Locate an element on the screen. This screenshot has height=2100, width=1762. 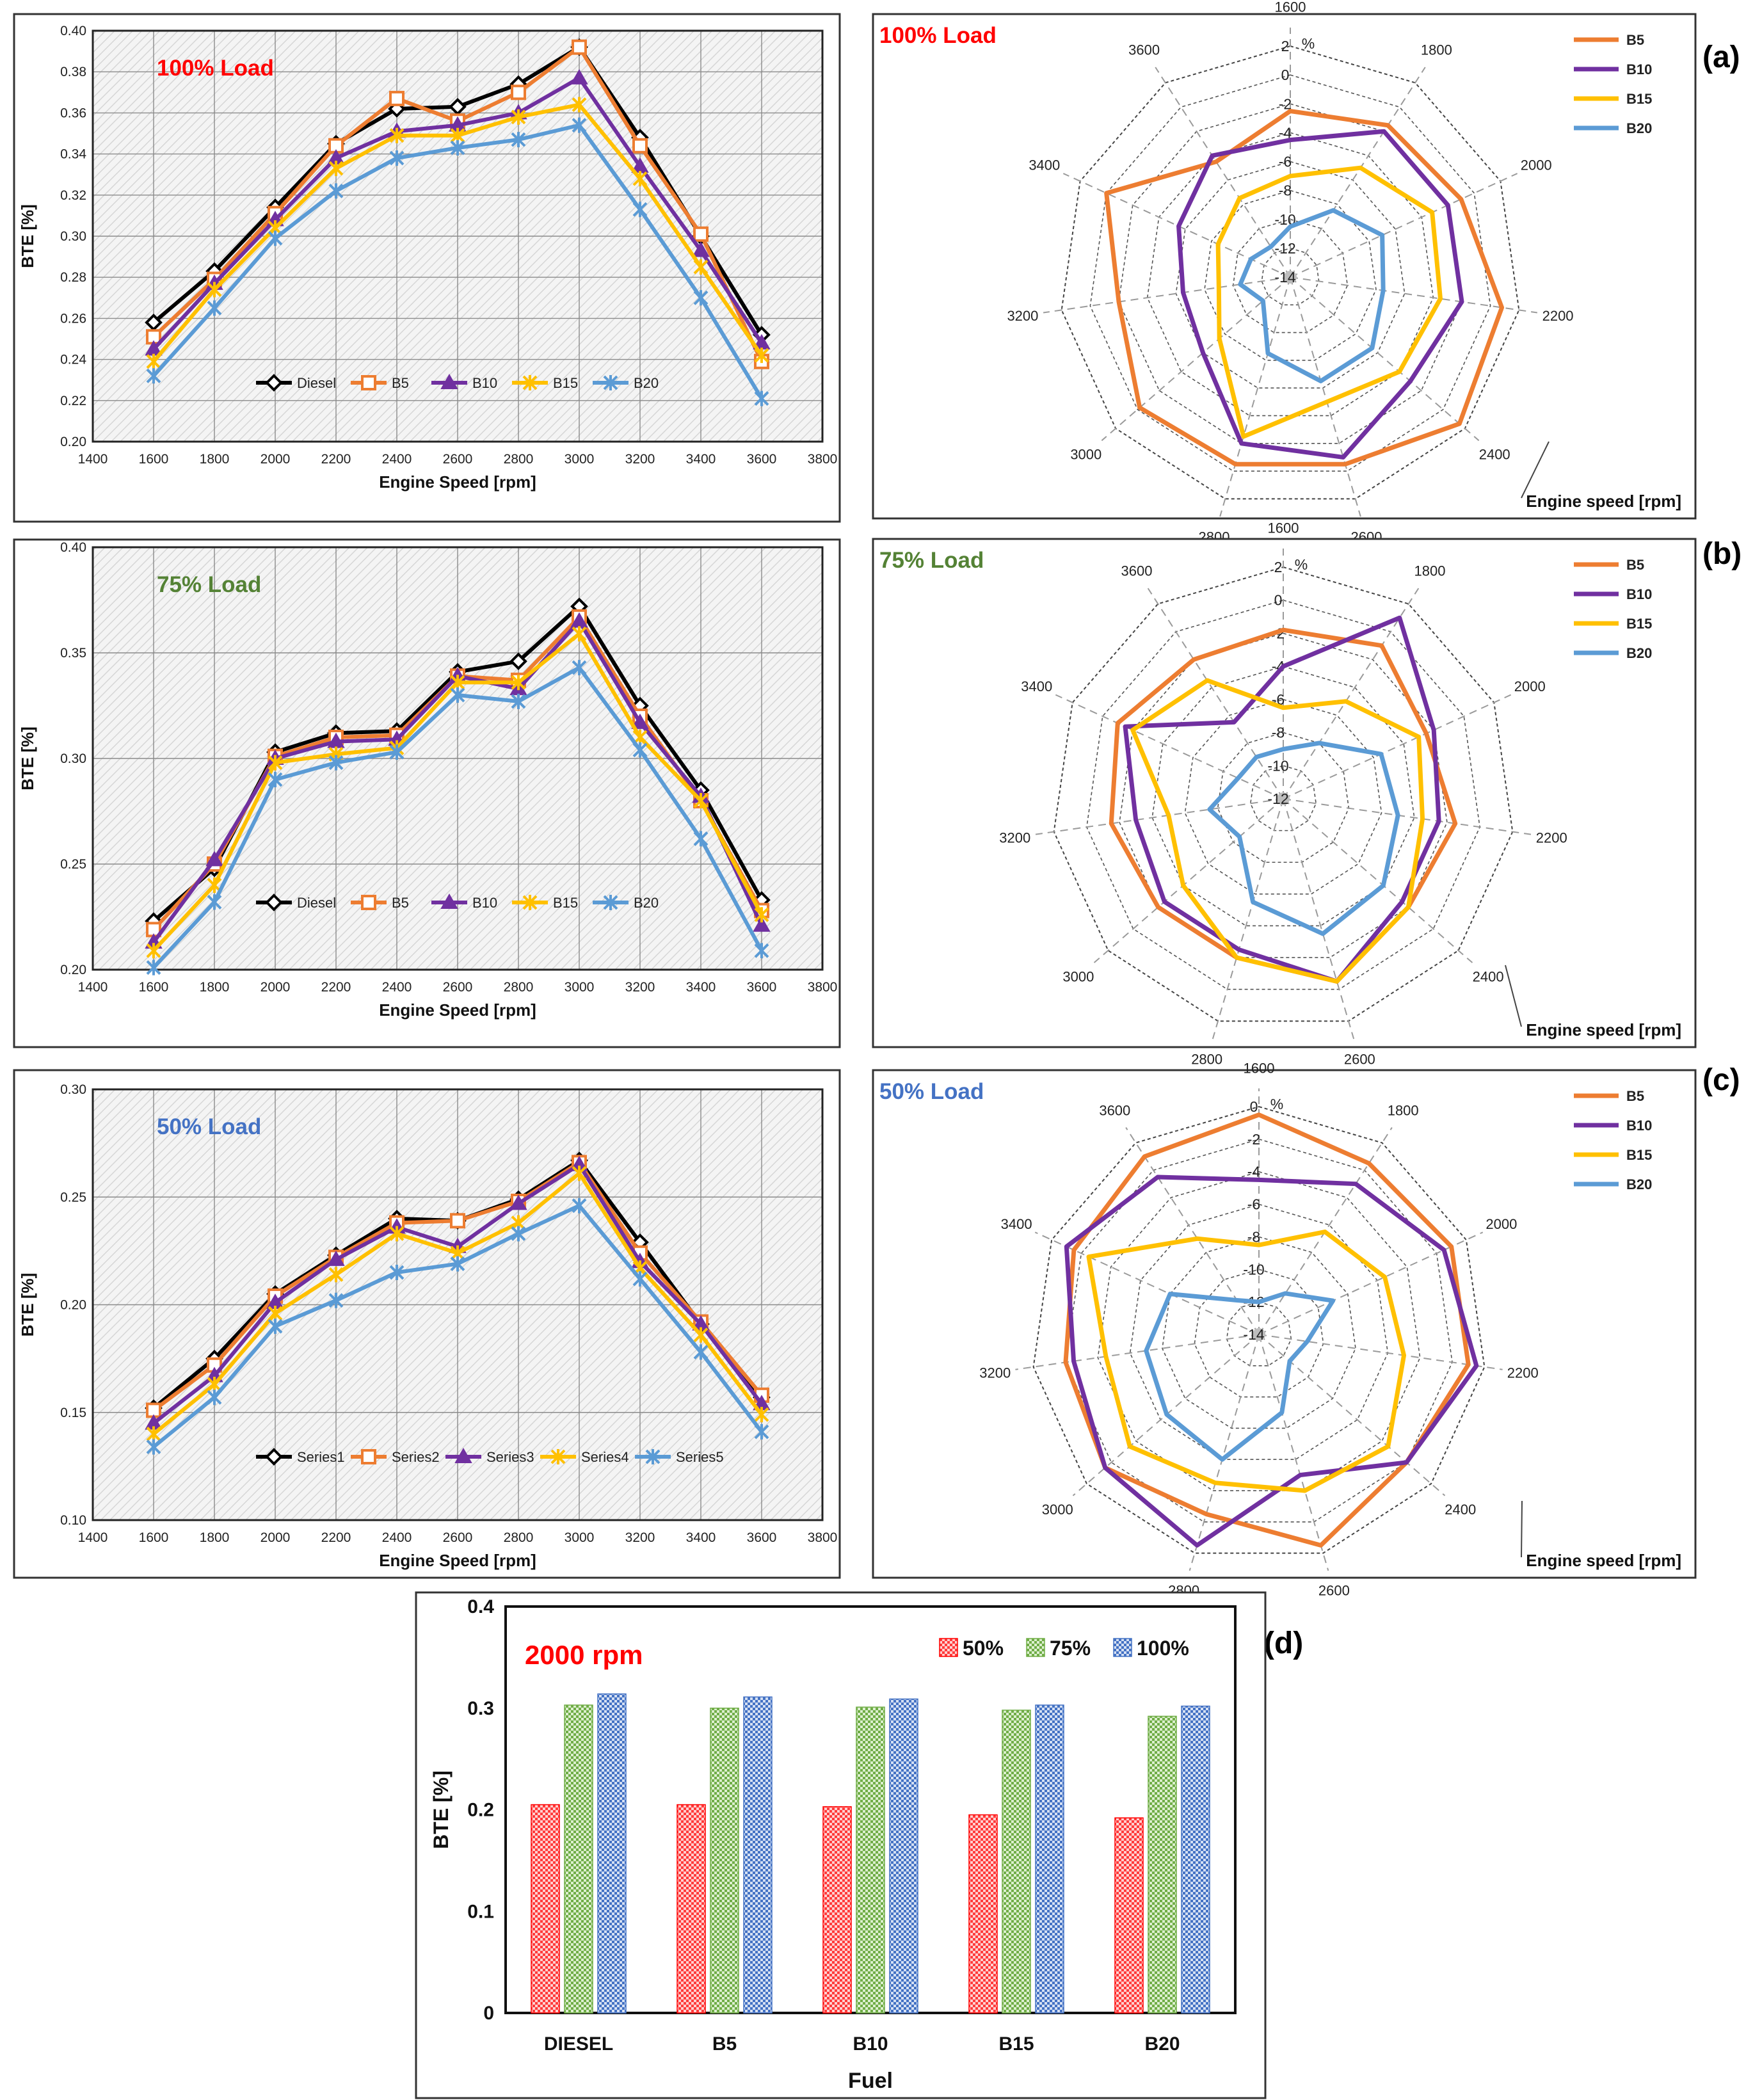
legend-label: B20 is located at coordinates (646, 383).